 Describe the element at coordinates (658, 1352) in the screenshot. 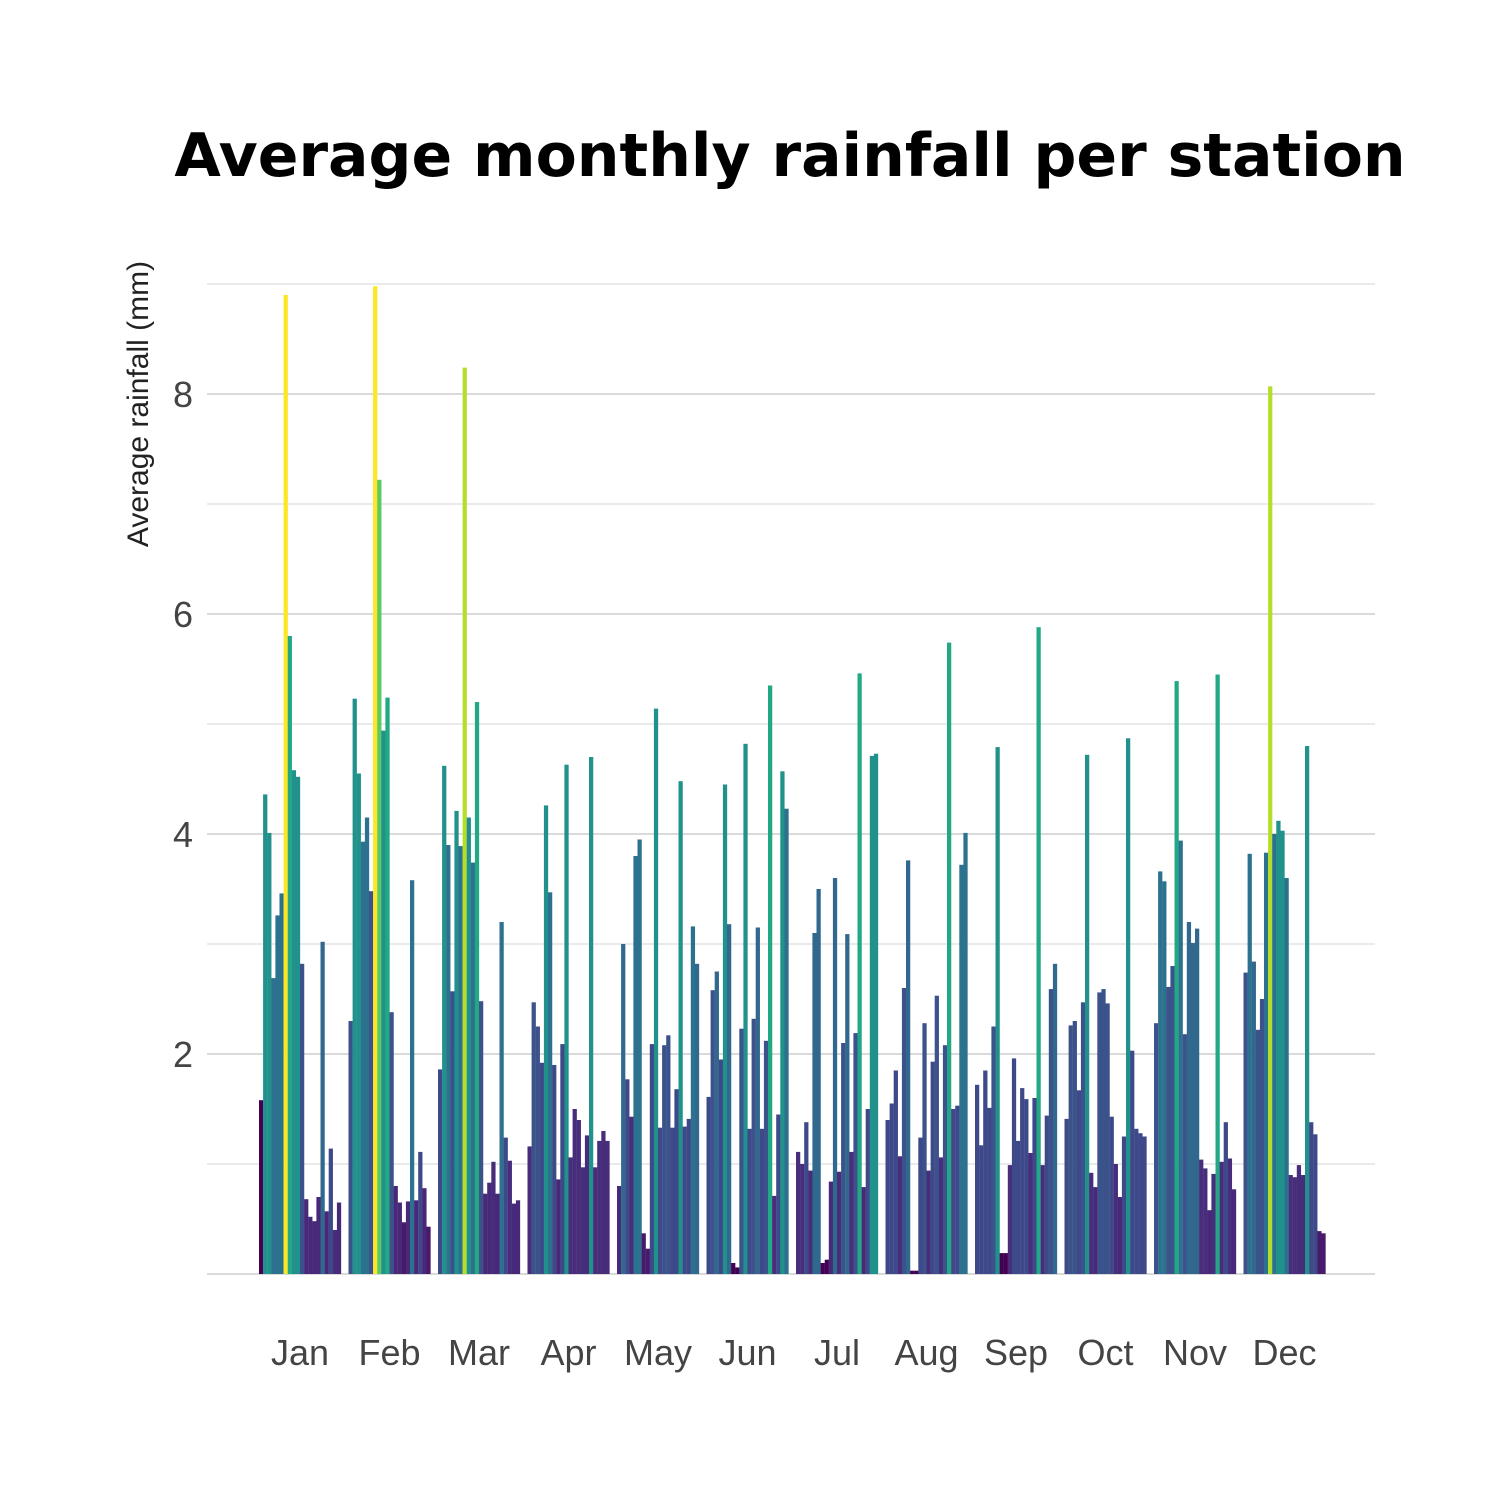

I see `x-tick-label: May` at that location.